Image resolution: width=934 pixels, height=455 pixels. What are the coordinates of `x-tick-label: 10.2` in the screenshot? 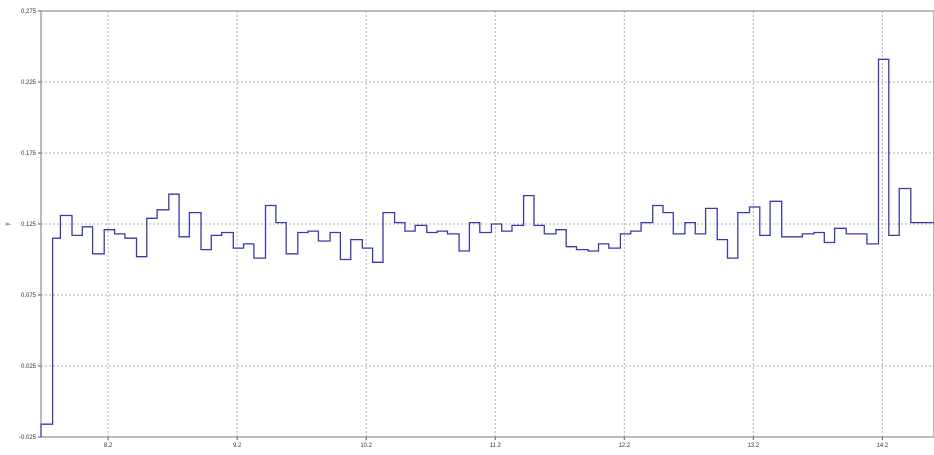 It's located at (366, 446).